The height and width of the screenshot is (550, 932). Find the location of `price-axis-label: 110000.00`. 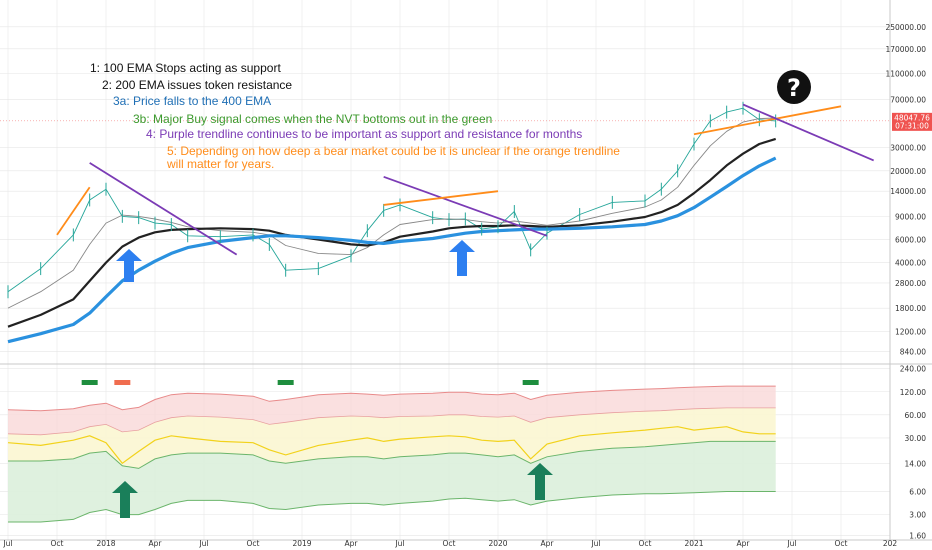

price-axis-label: 110000.00 is located at coordinates (905, 74).